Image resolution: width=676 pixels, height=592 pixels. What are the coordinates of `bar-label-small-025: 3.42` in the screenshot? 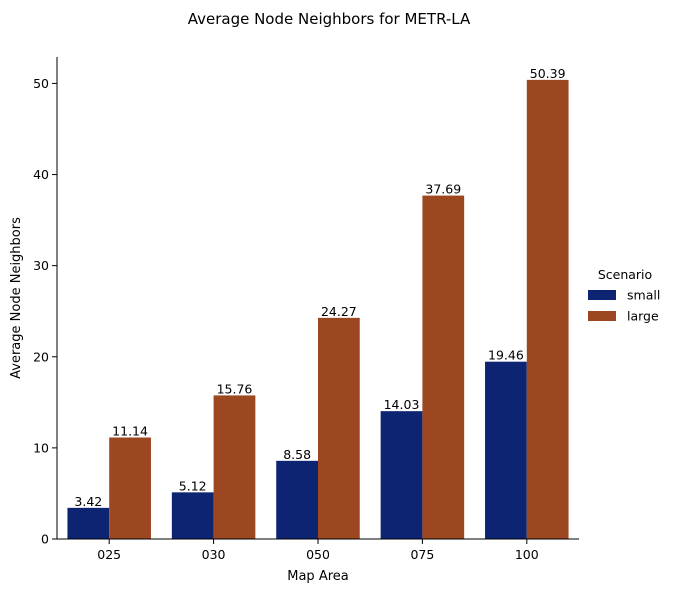 It's located at (88, 501).